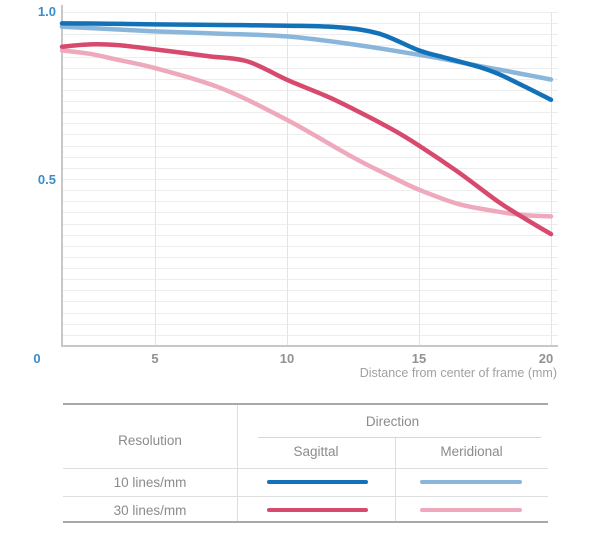 This screenshot has width=604, height=549. Describe the element at coordinates (471, 451) in the screenshot. I see `meridional-header: Meridional` at that location.